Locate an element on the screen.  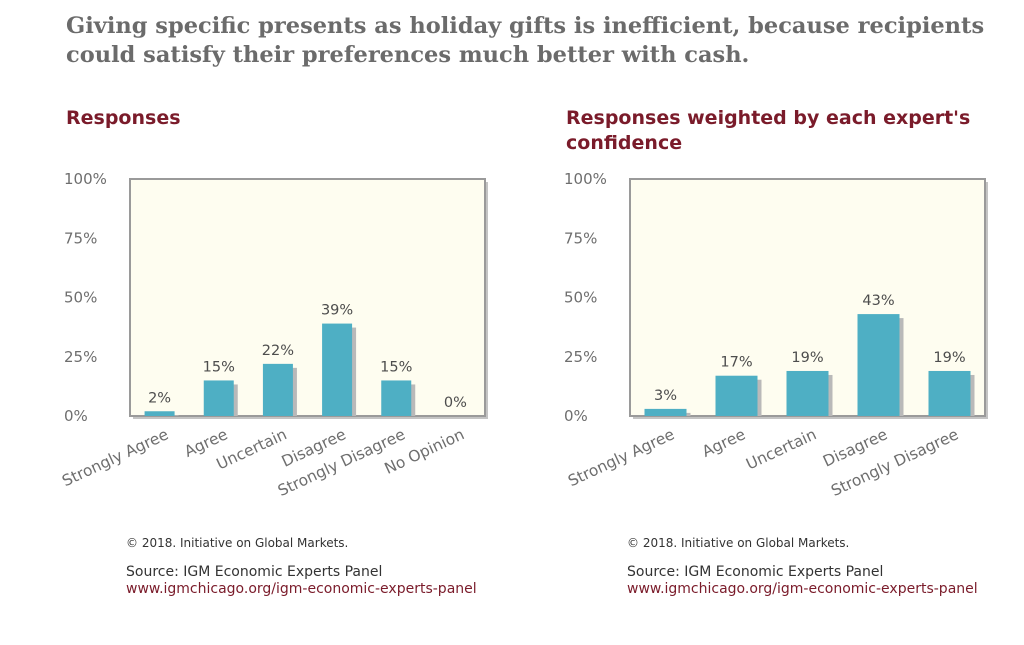
value-label-disagree: 43% is located at coordinates (878, 301).